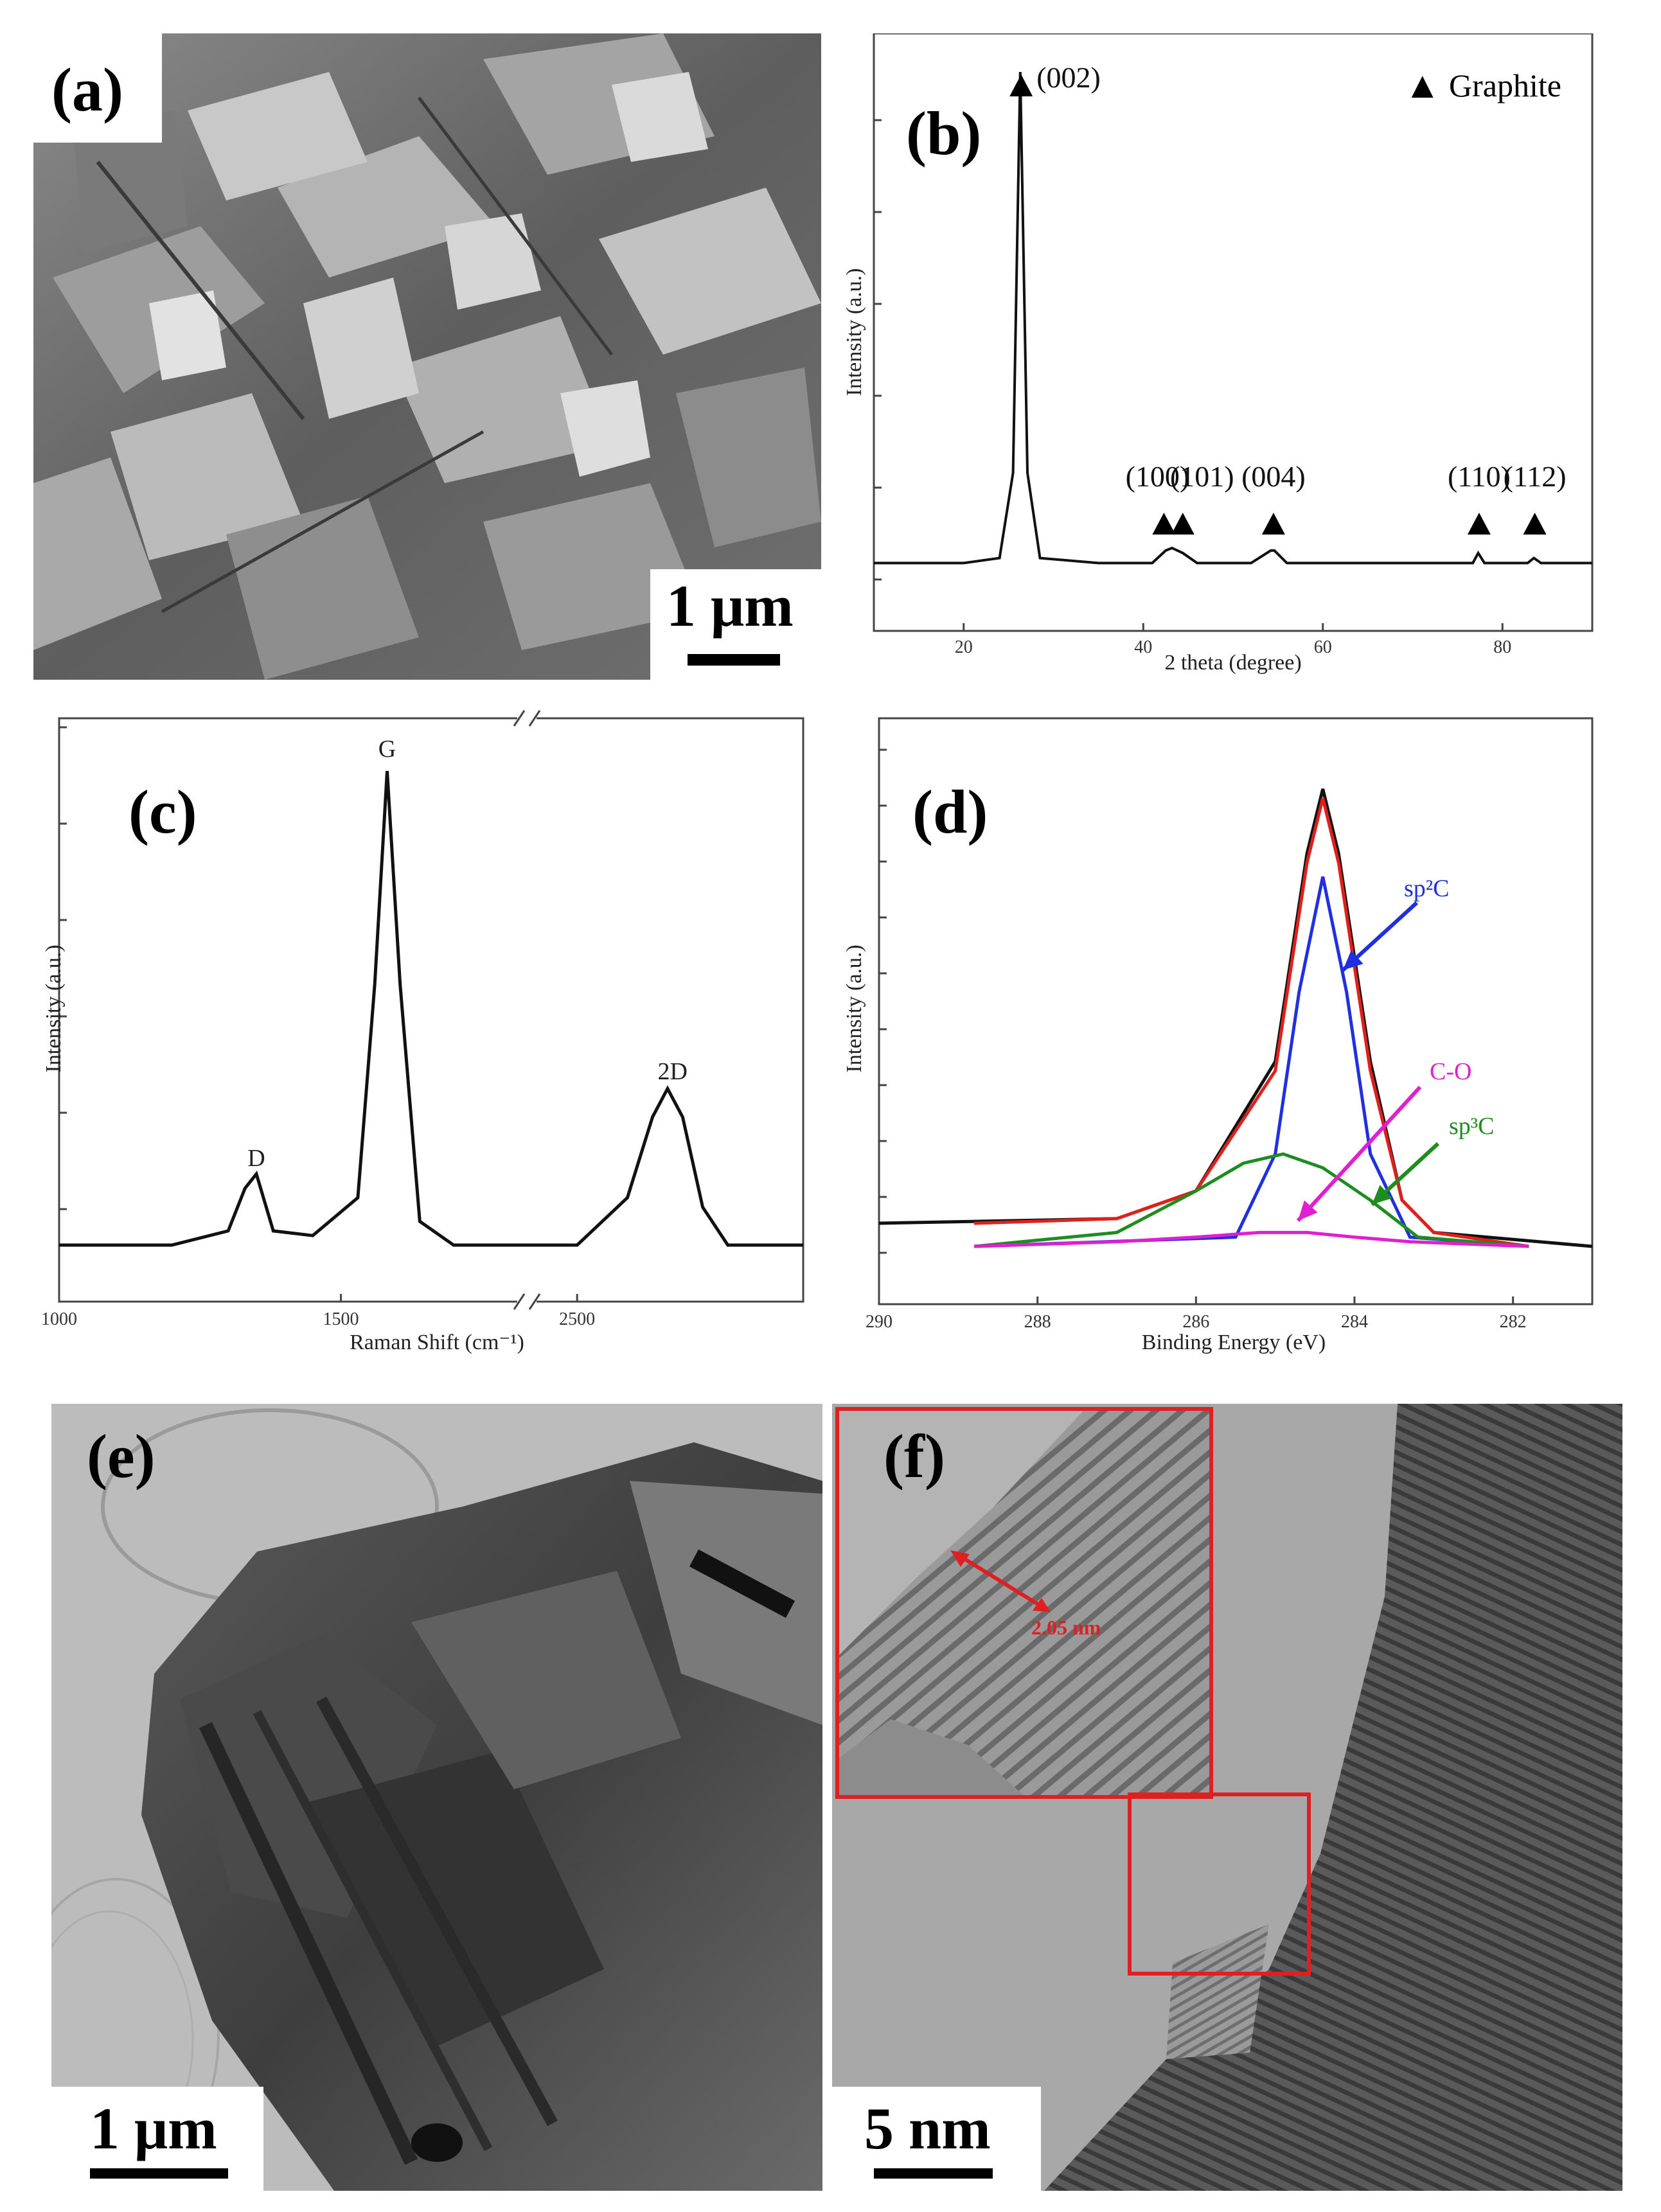 This screenshot has width=1661, height=2212. What do you see at coordinates (1505, 85) in the screenshot?
I see `xrd-legend-label: Graphite` at bounding box center [1505, 85].